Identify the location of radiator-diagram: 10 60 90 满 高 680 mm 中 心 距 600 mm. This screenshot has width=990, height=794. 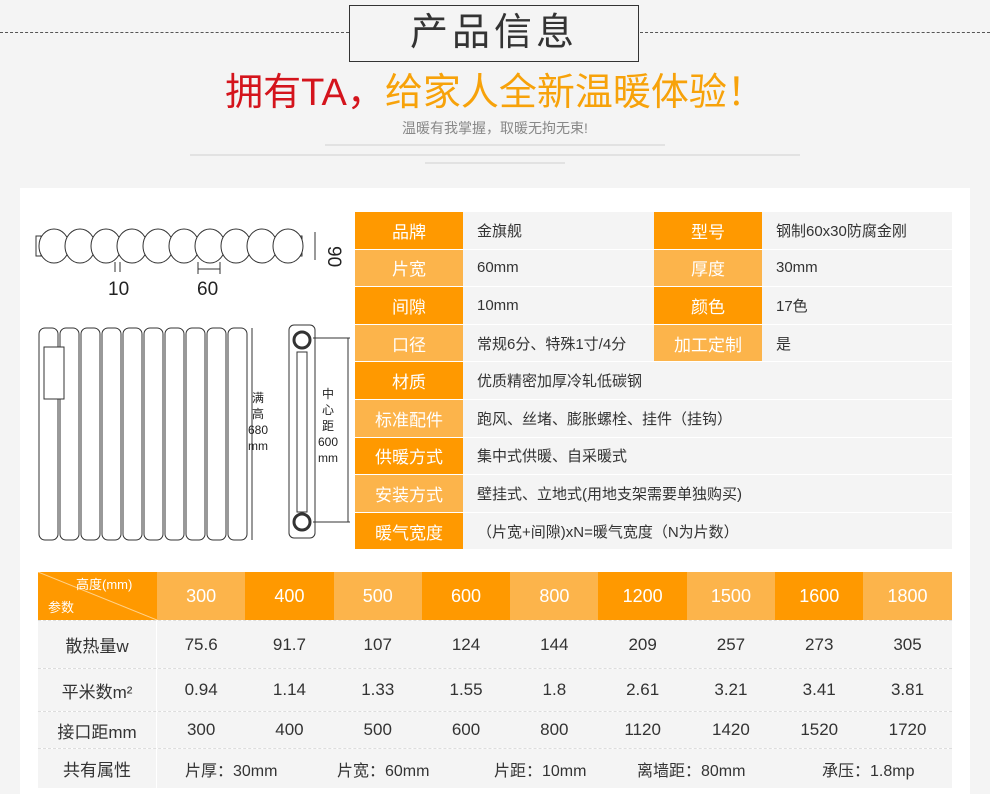
(192, 384).